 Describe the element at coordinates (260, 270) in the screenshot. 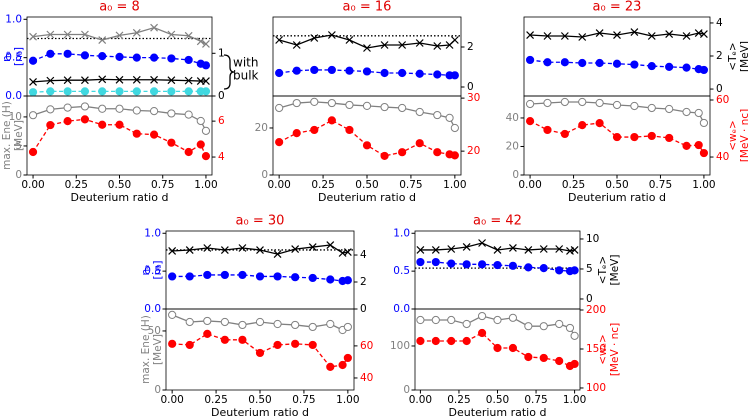

I see `plot-frame` at that location.